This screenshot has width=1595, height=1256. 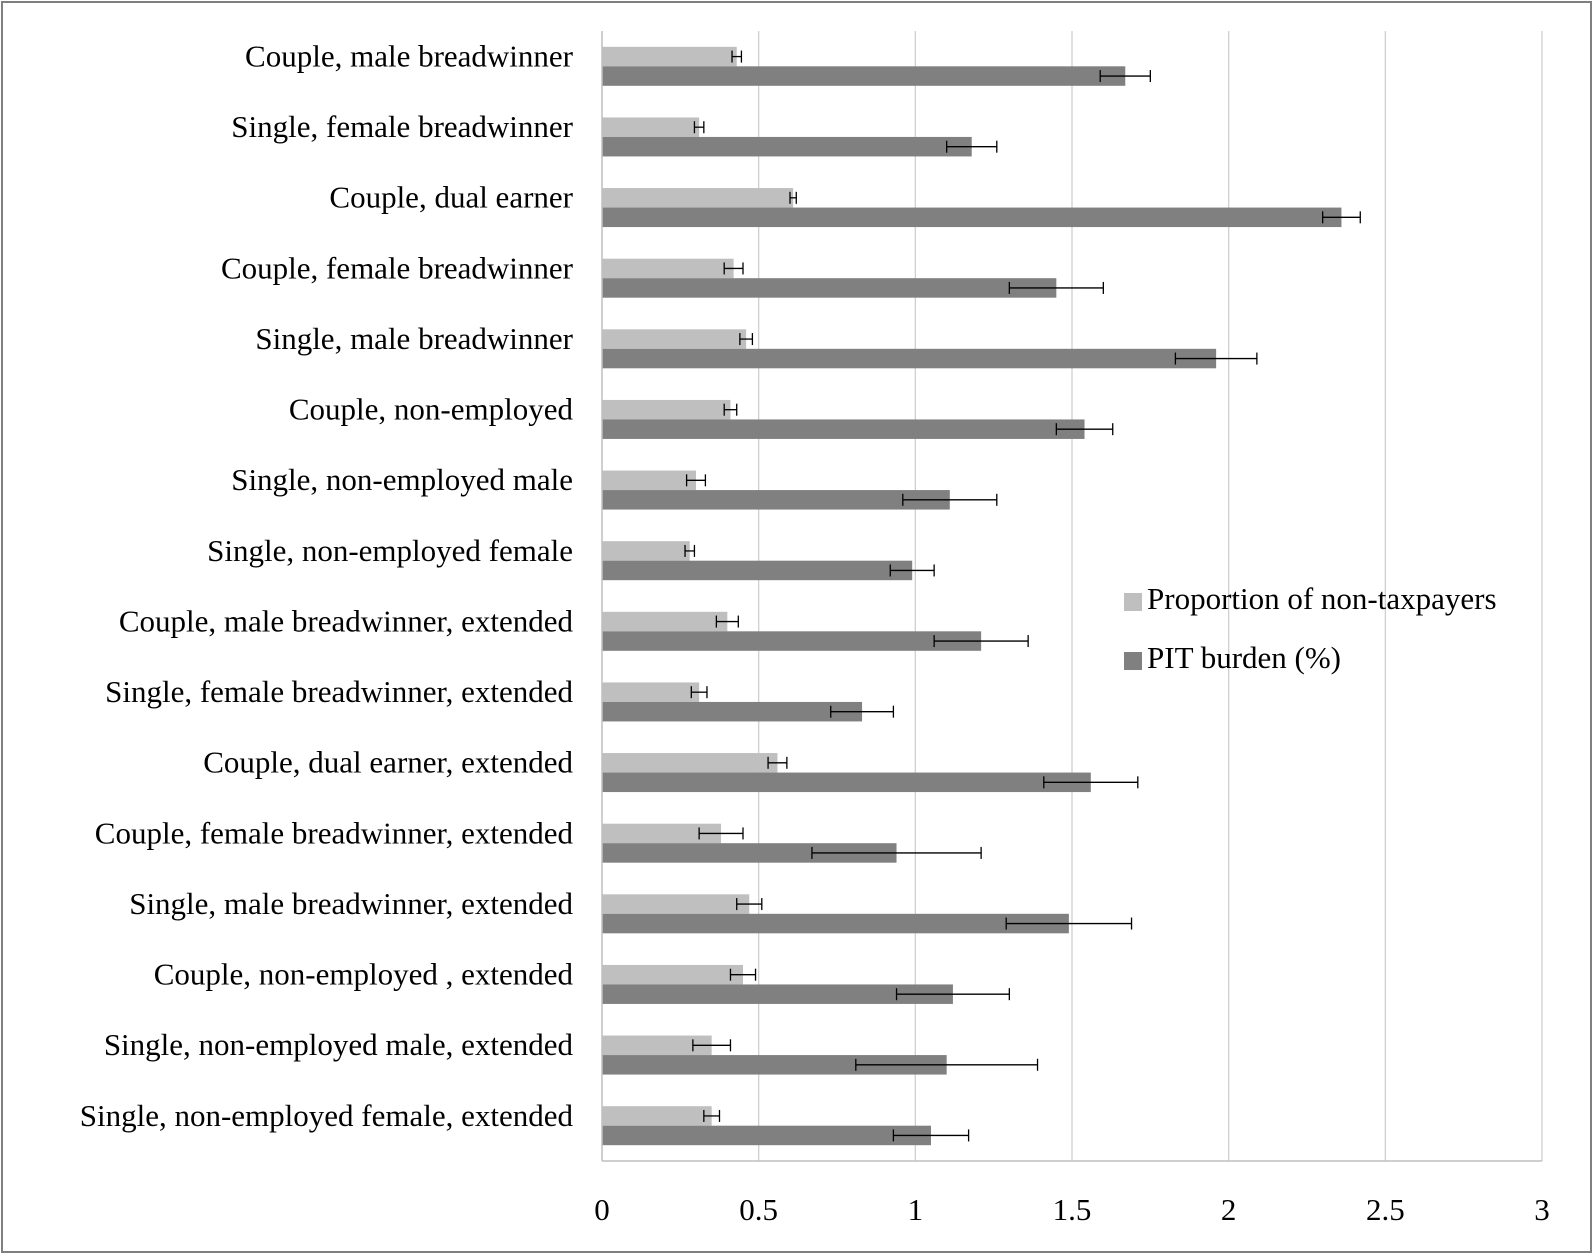 I want to click on x-tick-label: 0, so click(x=602, y=1209).